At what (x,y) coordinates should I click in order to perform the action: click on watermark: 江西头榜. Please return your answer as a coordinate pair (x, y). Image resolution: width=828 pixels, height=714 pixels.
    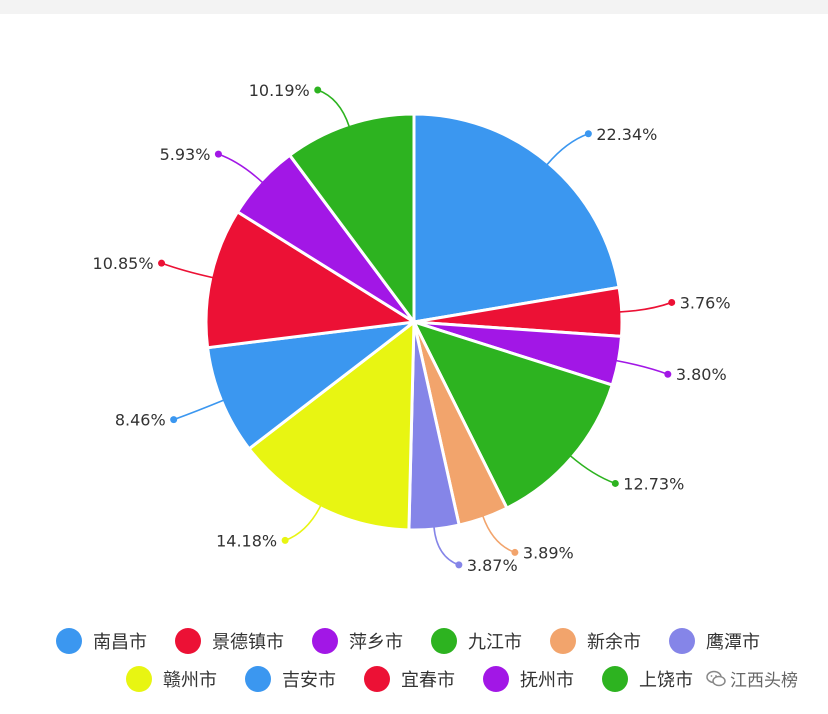
    Looking at the image, I should click on (752, 678).